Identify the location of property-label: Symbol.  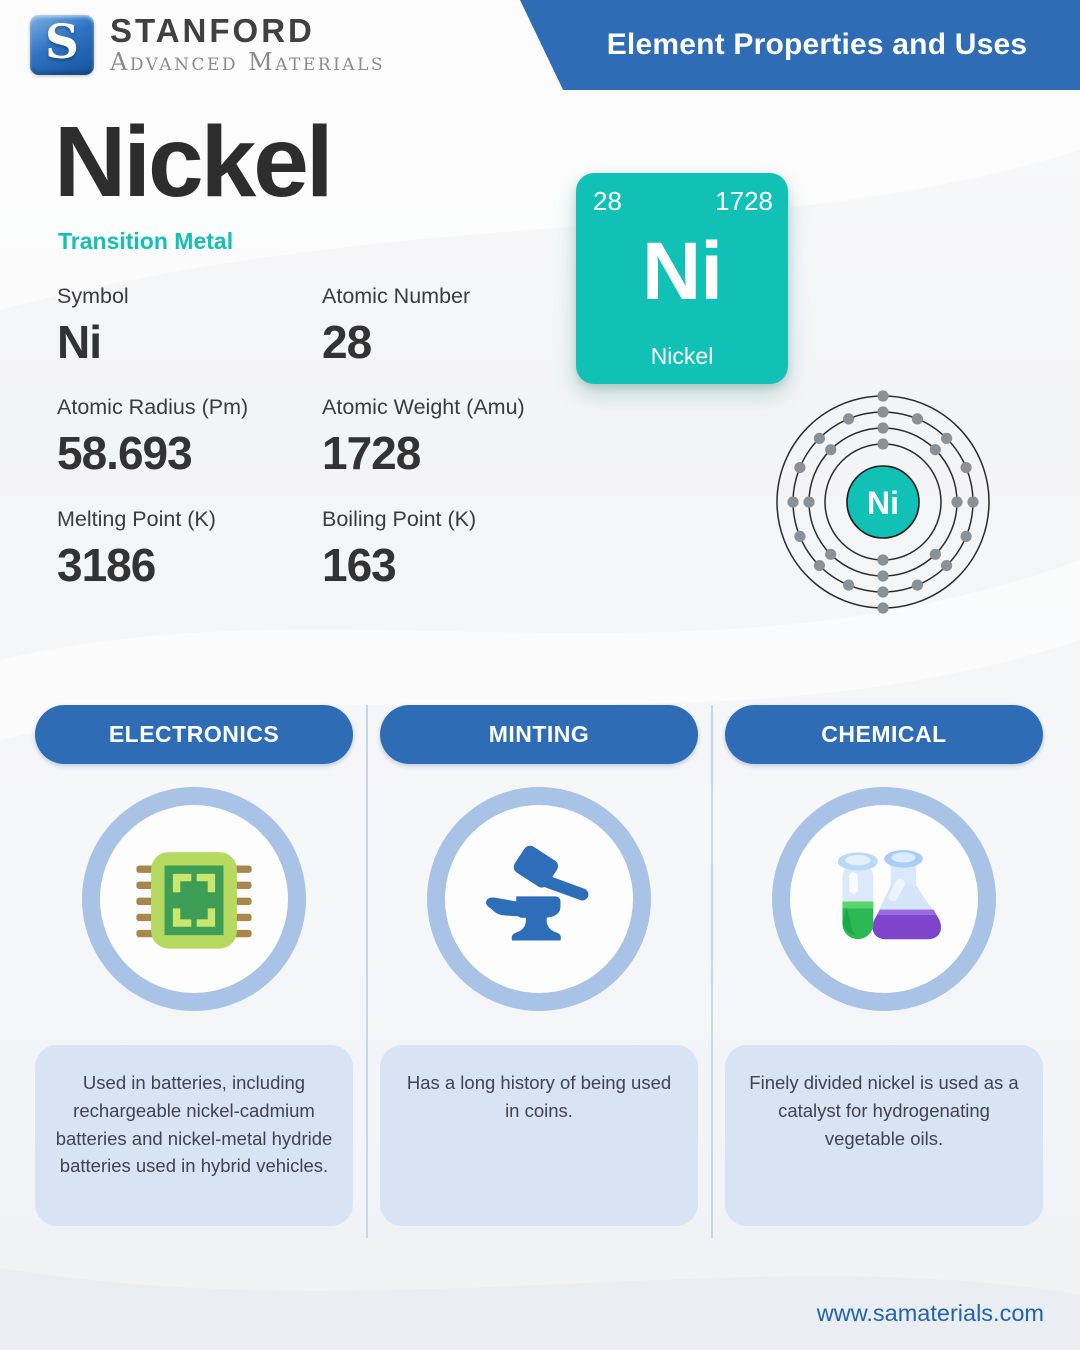
(93, 296).